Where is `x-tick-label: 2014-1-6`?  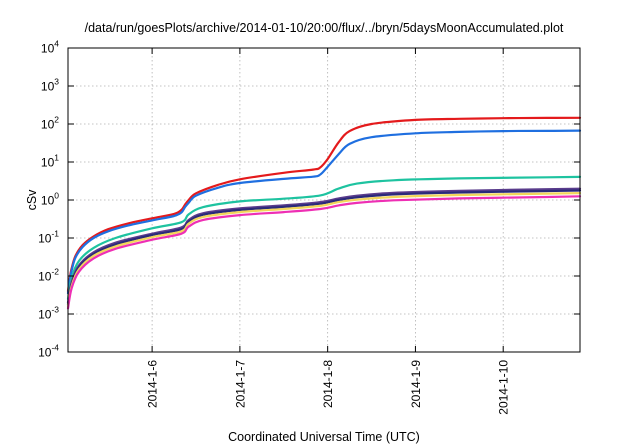
x-tick-label: 2014-1-6 is located at coordinates (153, 384).